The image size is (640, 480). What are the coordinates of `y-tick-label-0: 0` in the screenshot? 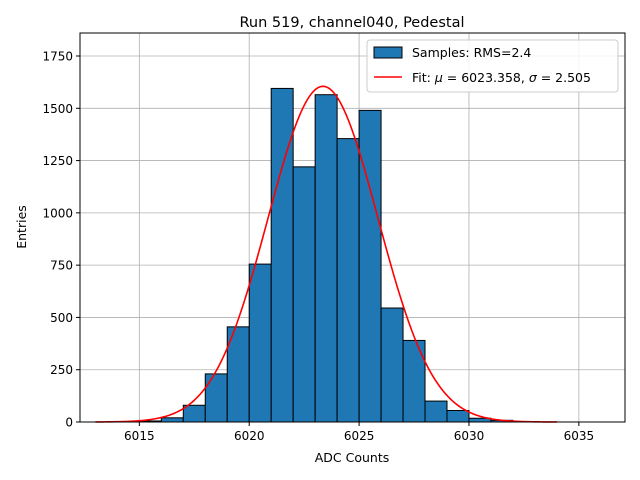 It's located at (69, 423).